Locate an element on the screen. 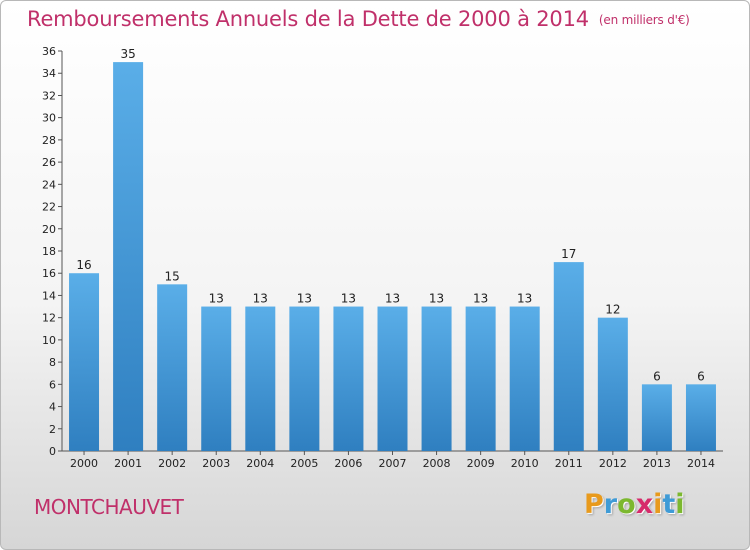  chart-subtitle: (en milliers d'€) is located at coordinates (644, 20).